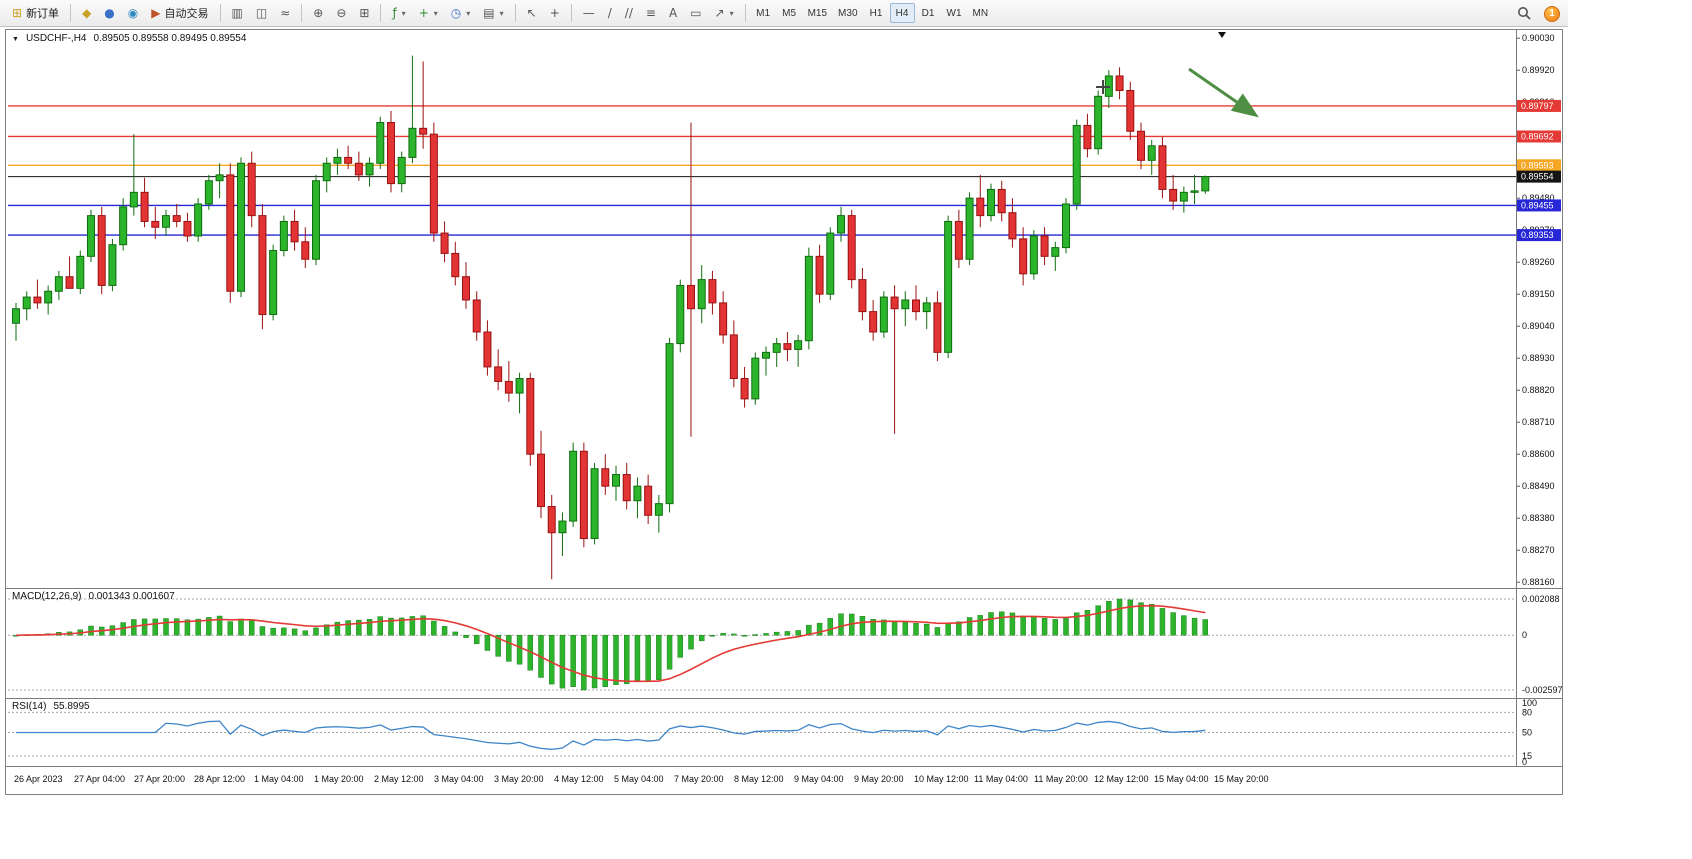  I want to click on tile-windows-button: ⊞, so click(364, 13).